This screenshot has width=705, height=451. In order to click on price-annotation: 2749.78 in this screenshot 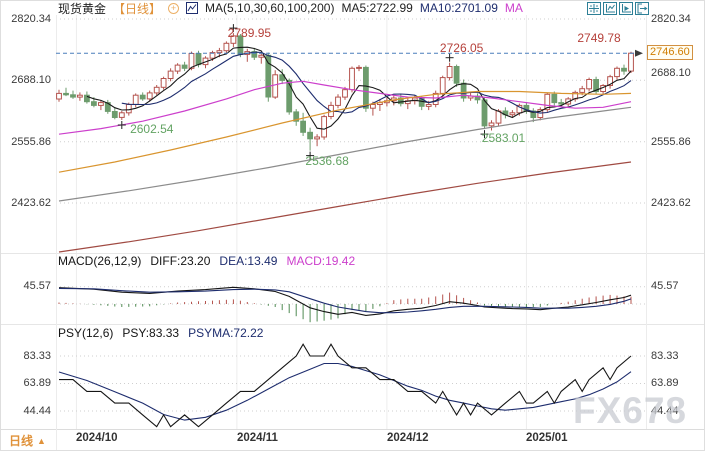, I will do `click(599, 37)`.